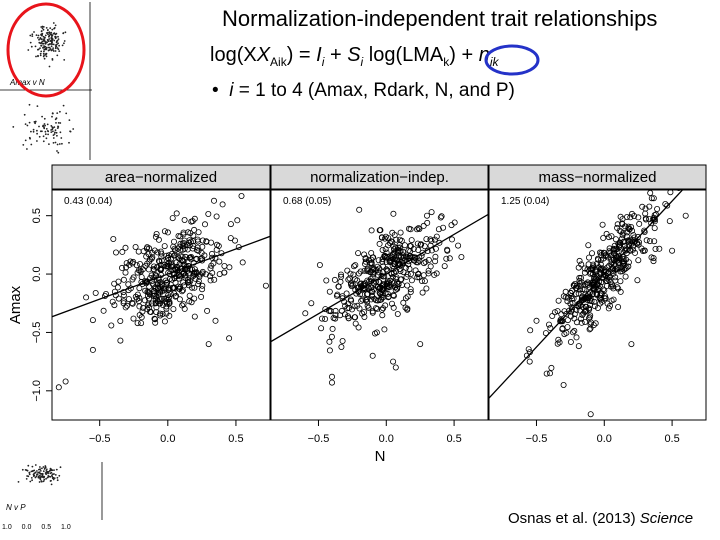 The image size is (720, 540). Describe the element at coordinates (589, 304) in the screenshot. I see `panel-points` at that location.